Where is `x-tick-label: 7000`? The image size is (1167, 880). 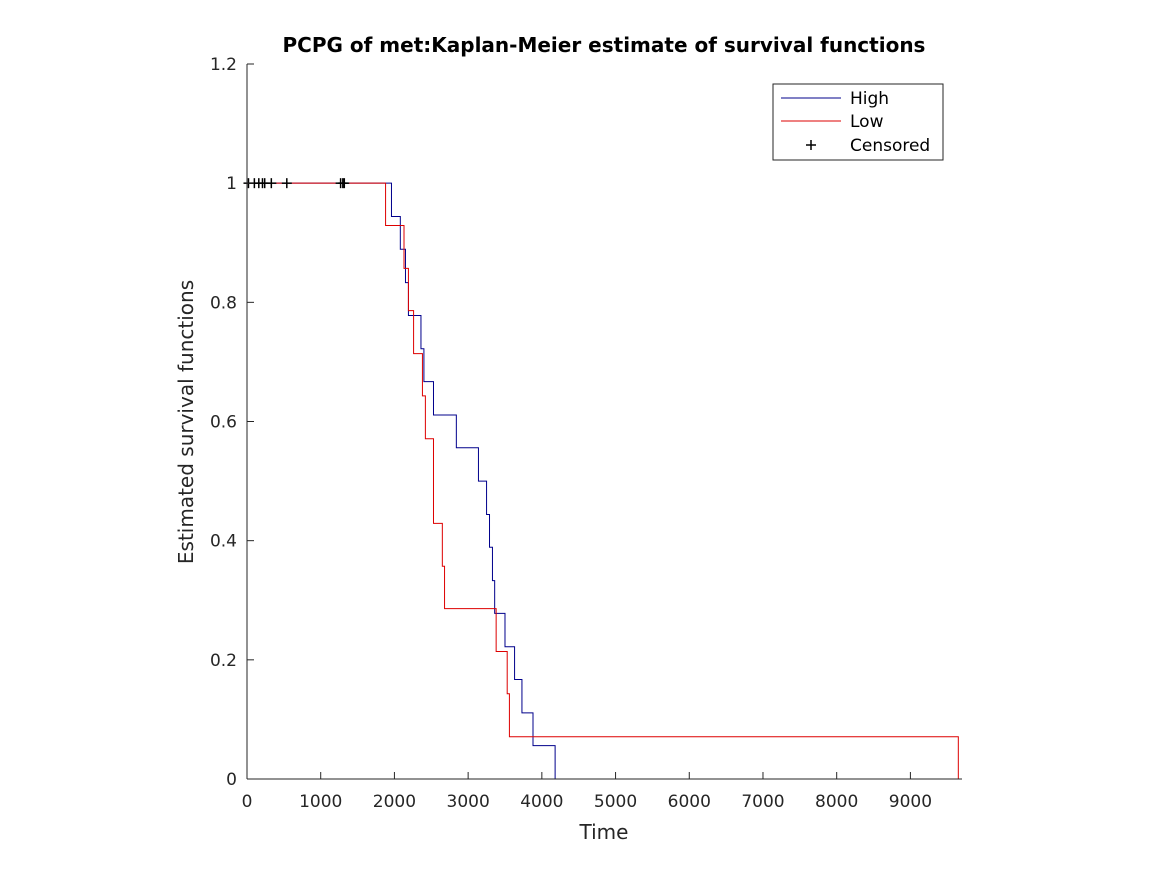
x-tick-label: 7000 is located at coordinates (762, 802).